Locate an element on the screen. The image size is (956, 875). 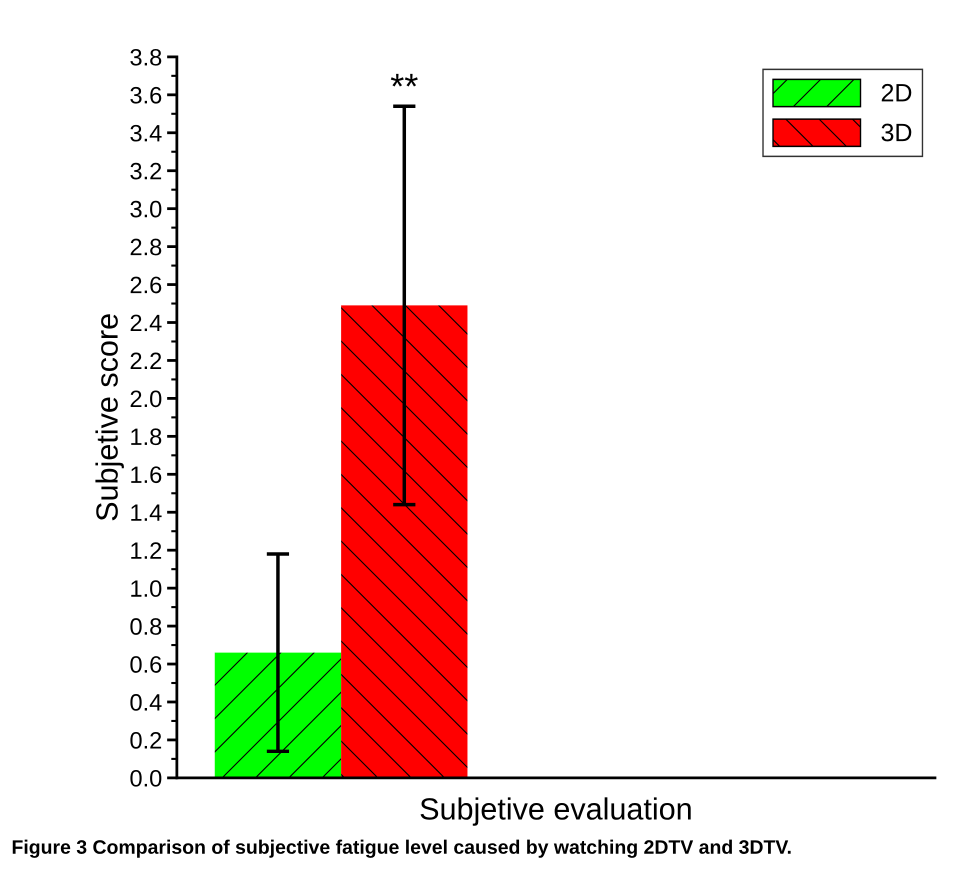
y-tick-label: 2.8 is located at coordinates (146, 247).